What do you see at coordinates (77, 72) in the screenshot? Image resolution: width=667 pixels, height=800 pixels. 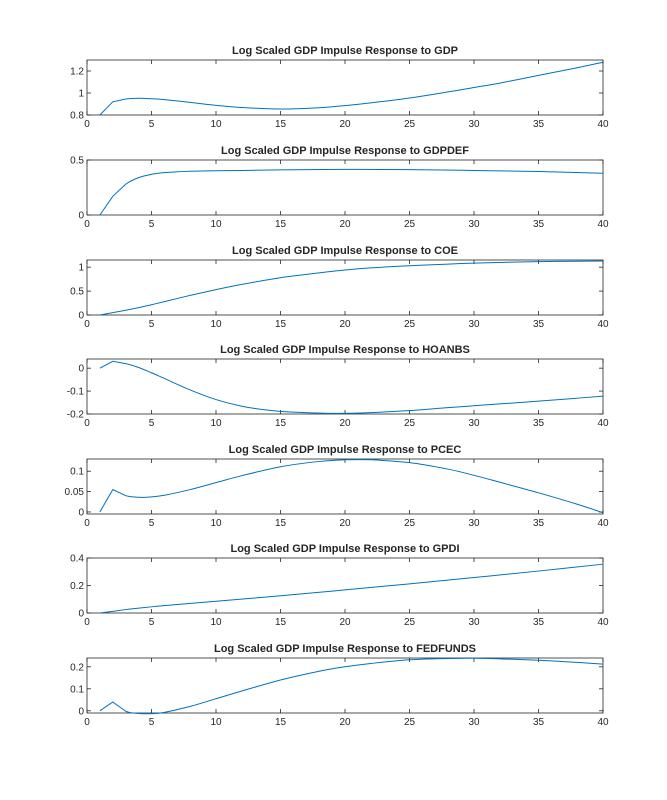 I see `y-tick-label: 1.2` at bounding box center [77, 72].